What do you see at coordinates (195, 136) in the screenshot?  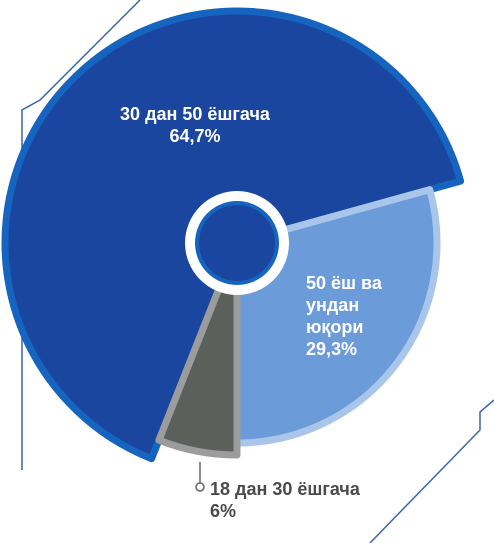 I see `value-label: 64,7%` at bounding box center [195, 136].